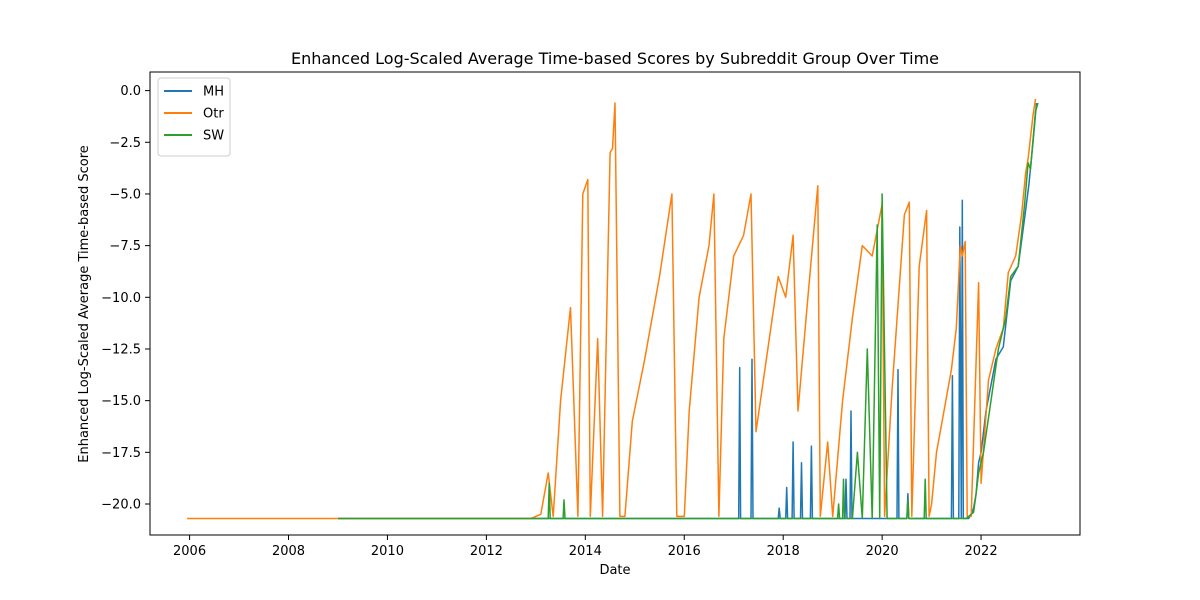 The image size is (1200, 600). Describe the element at coordinates (882, 551) in the screenshot. I see `x-tick-label: 2020` at that location.